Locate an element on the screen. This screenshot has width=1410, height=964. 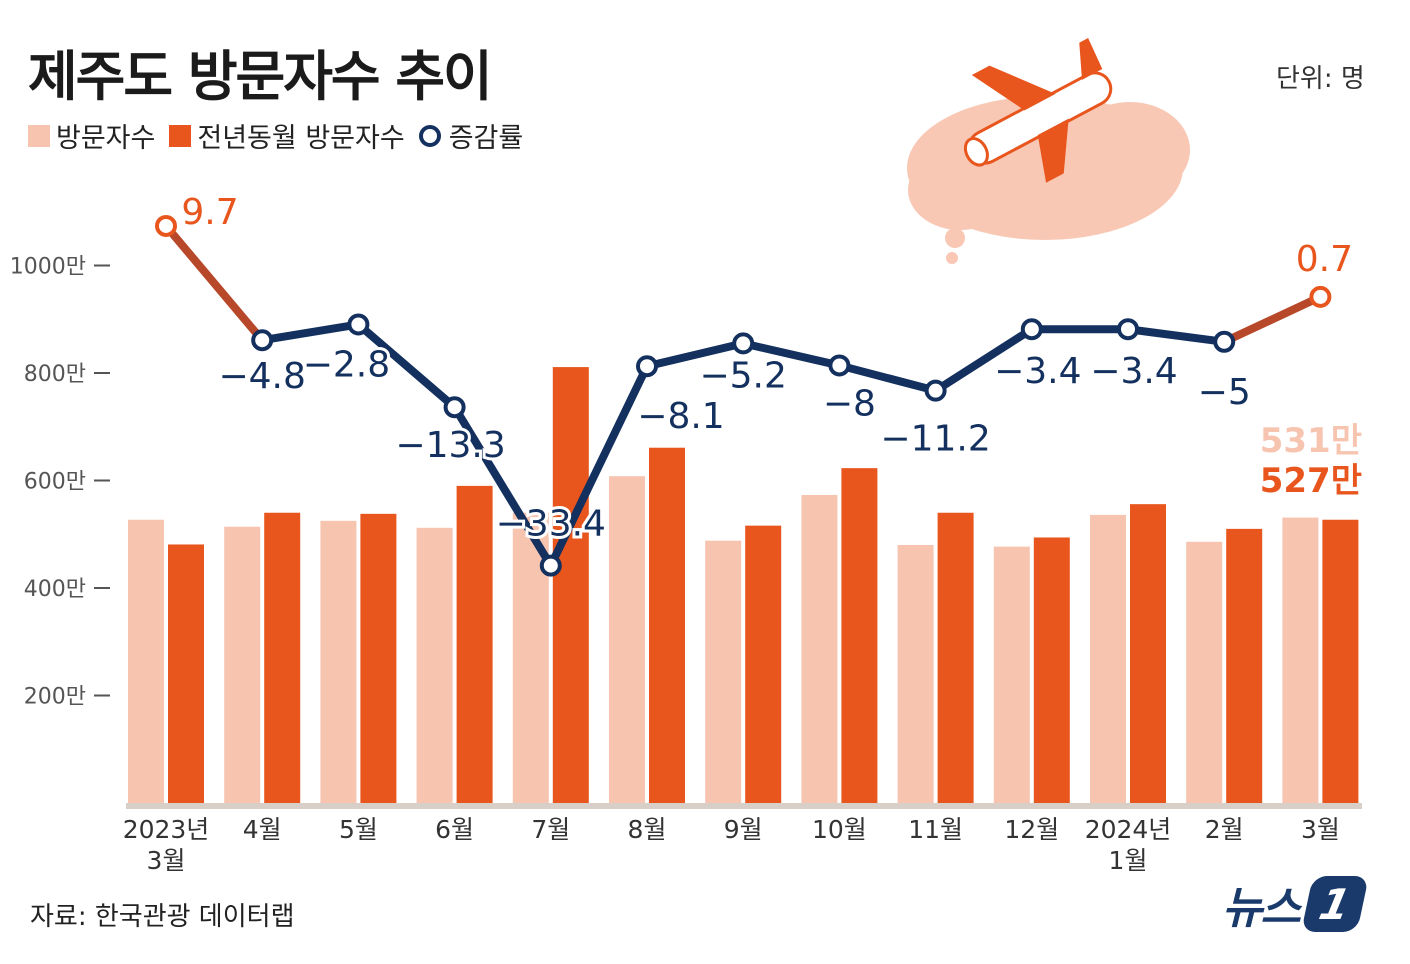
x-tick-label-line: 2월 is located at coordinates (1224, 829).